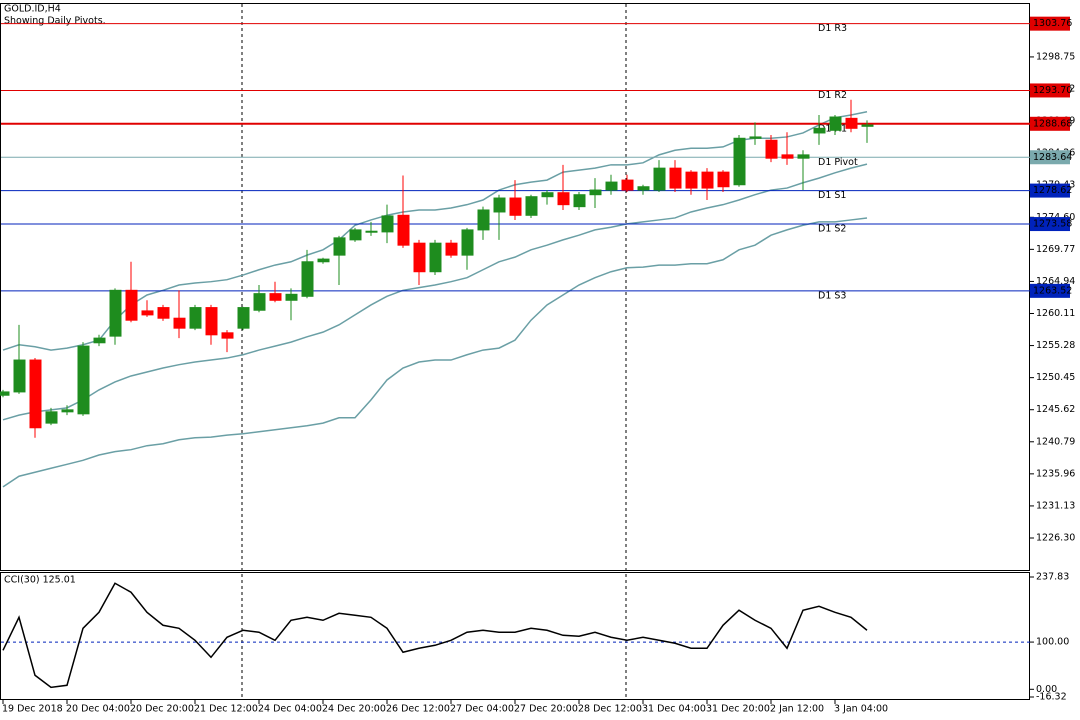 The width and height of the screenshot is (1080, 720). Describe the element at coordinates (738, 709) in the screenshot. I see `x-tick-label: 31 Dec 20:00` at that location.